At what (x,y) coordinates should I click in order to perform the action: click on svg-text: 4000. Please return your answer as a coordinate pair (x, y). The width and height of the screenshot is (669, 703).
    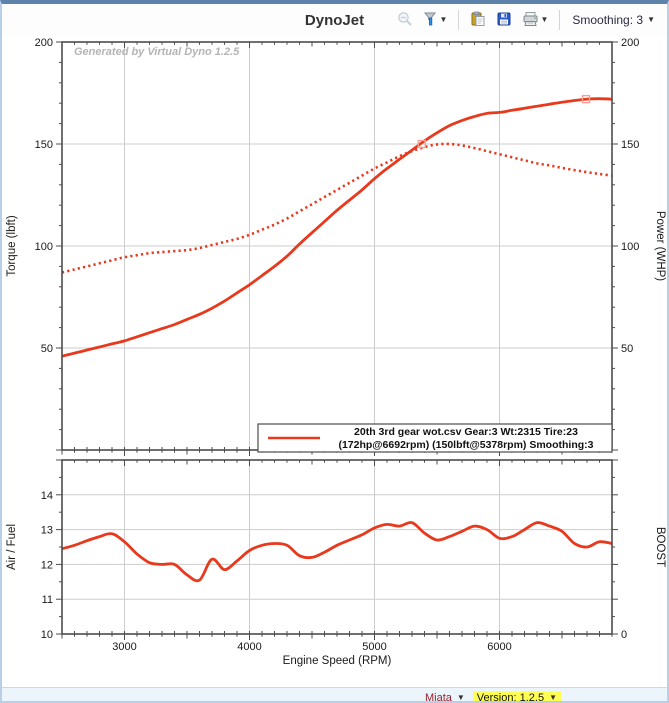
    Looking at the image, I should click on (249, 647).